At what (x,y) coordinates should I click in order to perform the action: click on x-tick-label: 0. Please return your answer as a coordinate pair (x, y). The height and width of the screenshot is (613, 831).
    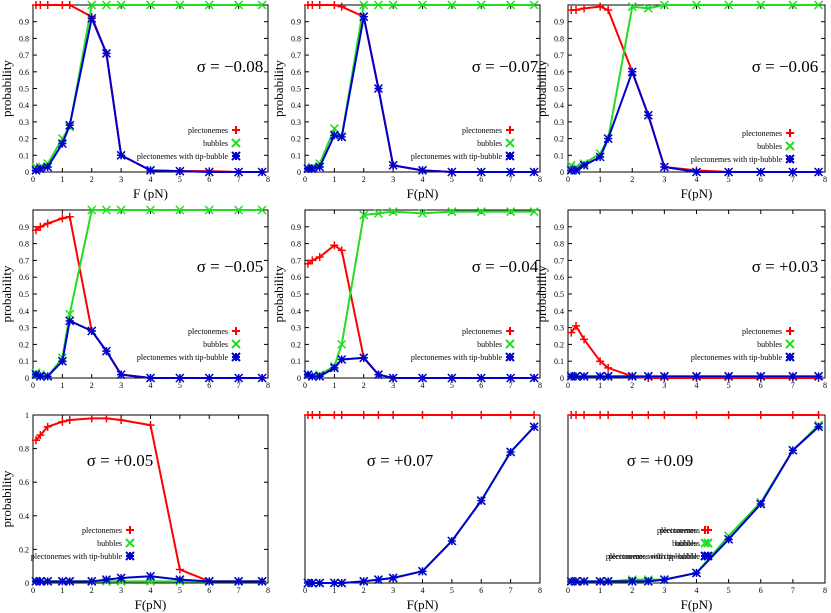
    Looking at the image, I should click on (33, 179).